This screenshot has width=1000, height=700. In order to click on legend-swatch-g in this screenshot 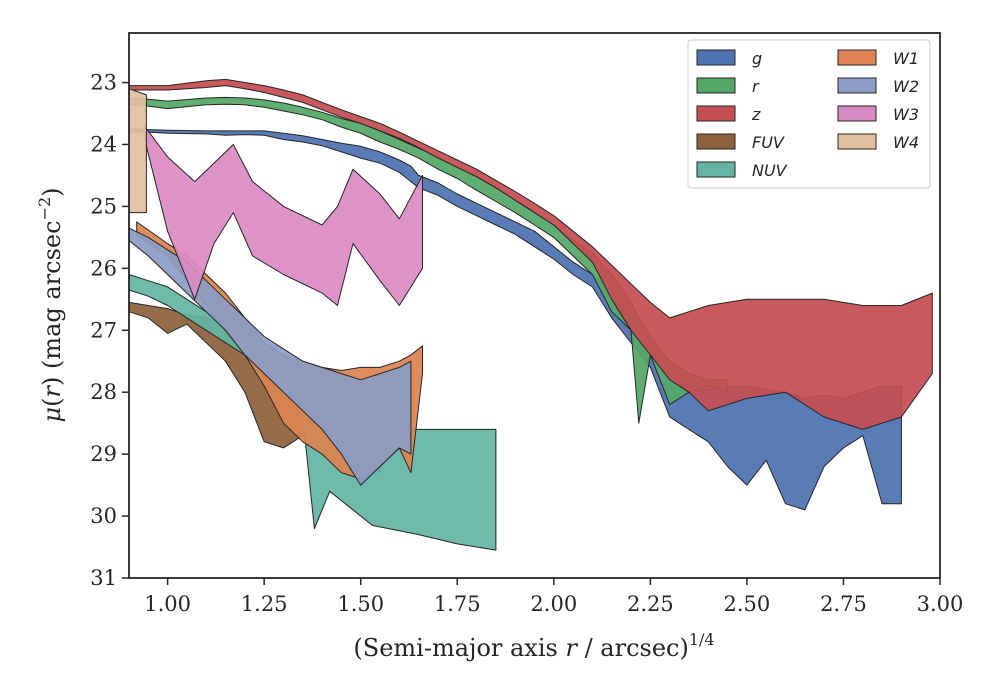, I will do `click(716, 57)`.